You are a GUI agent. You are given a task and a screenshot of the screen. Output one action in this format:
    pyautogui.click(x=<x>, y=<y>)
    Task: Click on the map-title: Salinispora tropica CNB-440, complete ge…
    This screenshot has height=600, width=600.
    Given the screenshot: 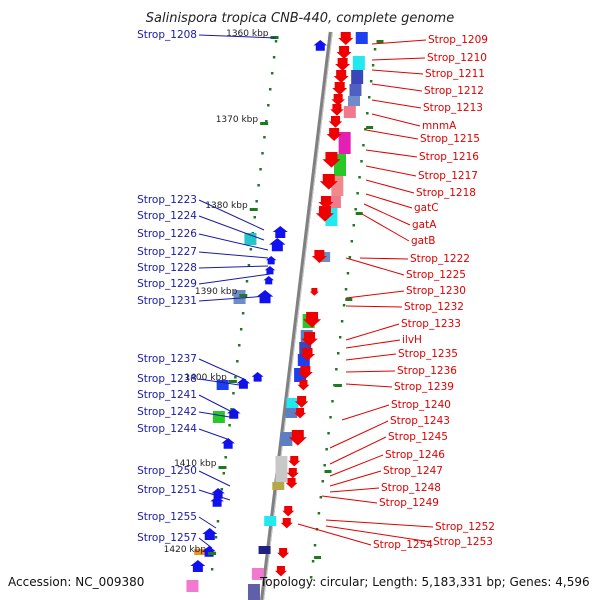 What is the action you would take?
    pyautogui.click(x=300, y=18)
    